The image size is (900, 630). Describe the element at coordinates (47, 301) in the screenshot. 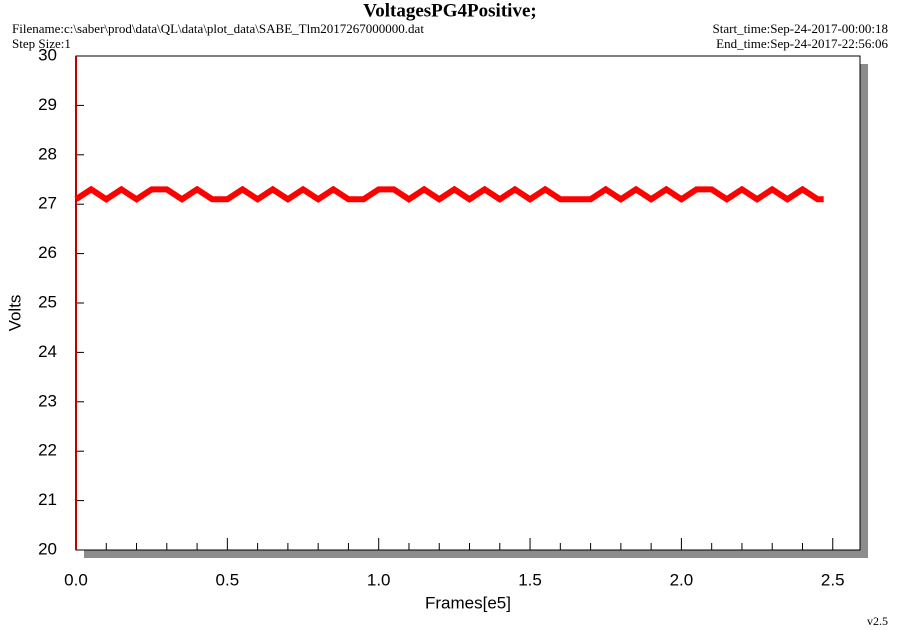

I see `y-tick-label: 25` at that location.